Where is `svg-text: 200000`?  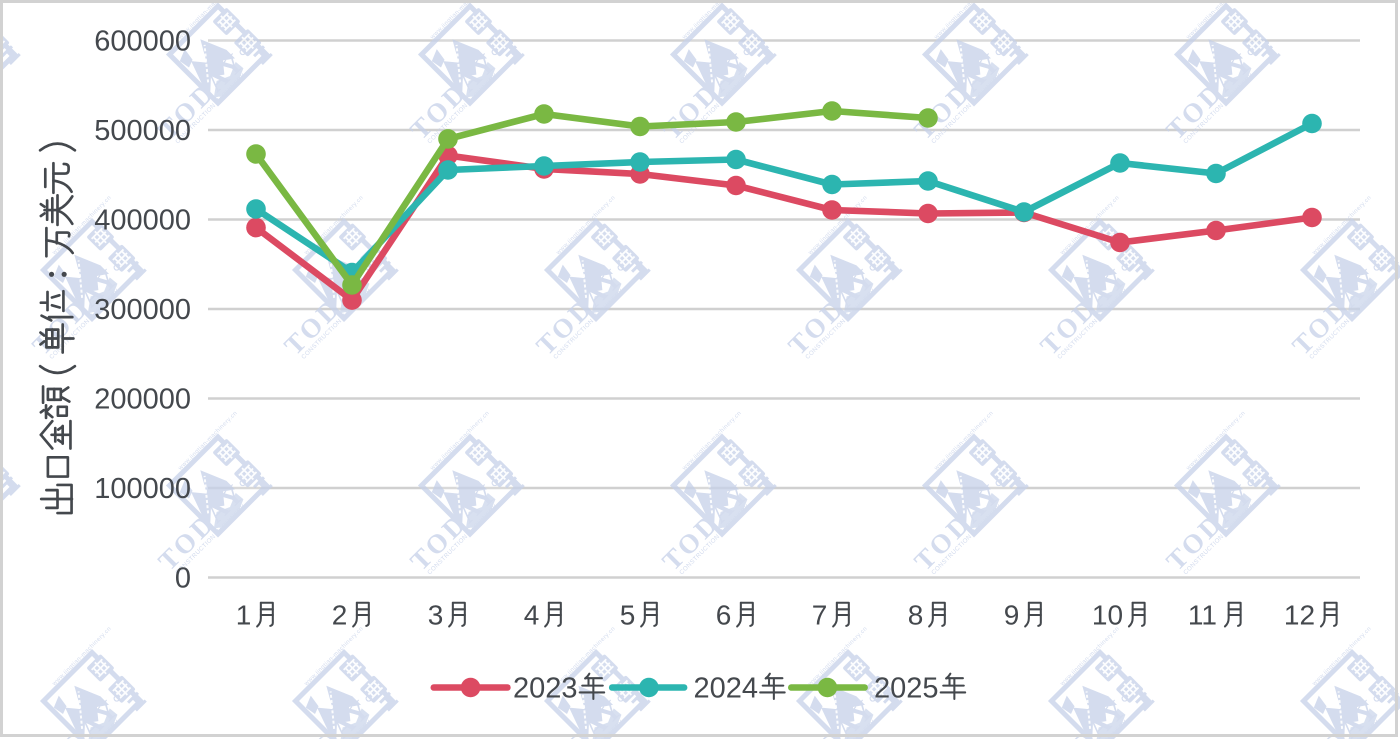
svg-text: 200000 is located at coordinates (142, 400).